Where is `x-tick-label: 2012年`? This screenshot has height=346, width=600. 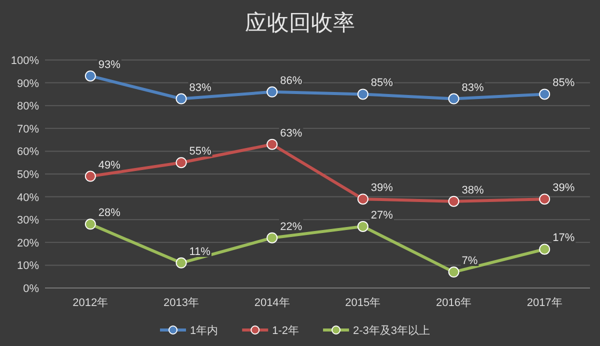 x-tick-label: 2012年 is located at coordinates (90, 303).